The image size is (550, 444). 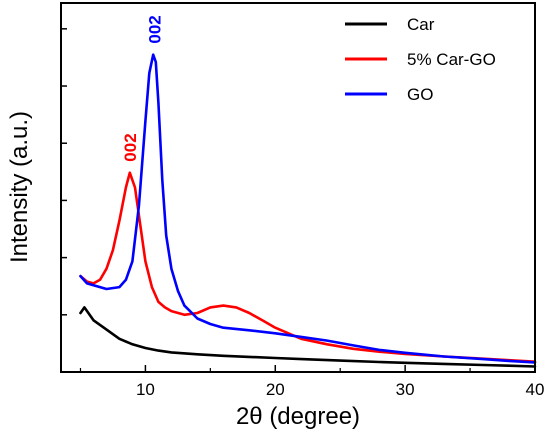 I want to click on legend: Car 5% Car-GO GO, so click(x=420, y=59).